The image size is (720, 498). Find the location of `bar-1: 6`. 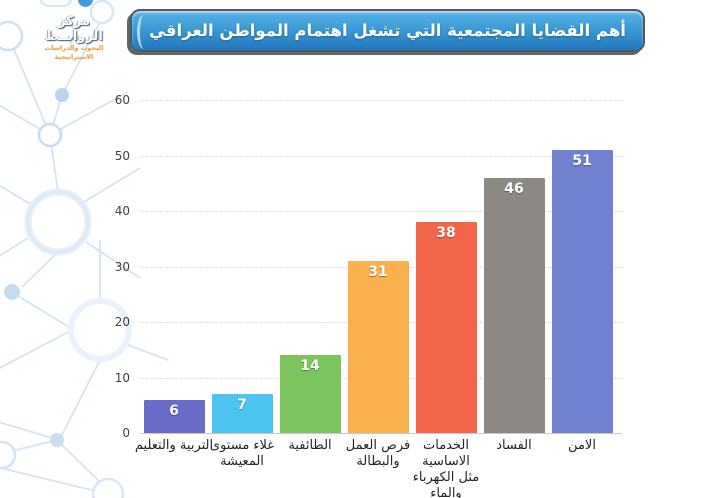

bar-1: 6 is located at coordinates (174, 416).